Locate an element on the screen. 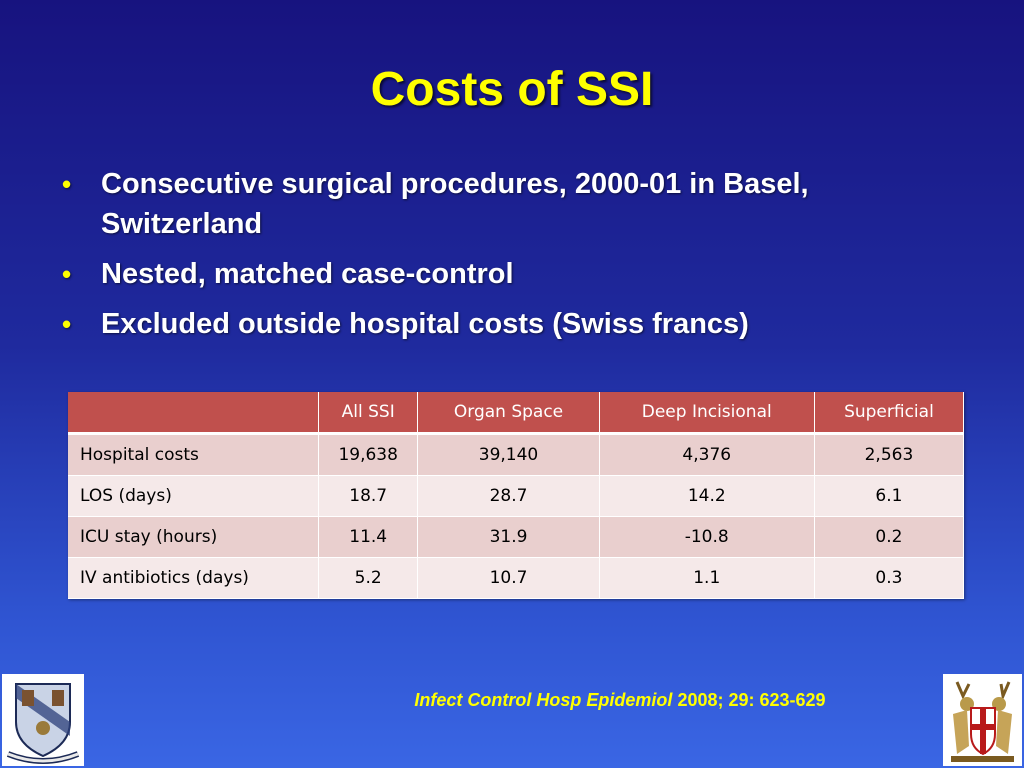  slide-title: Costs of SSI is located at coordinates (512, 89).